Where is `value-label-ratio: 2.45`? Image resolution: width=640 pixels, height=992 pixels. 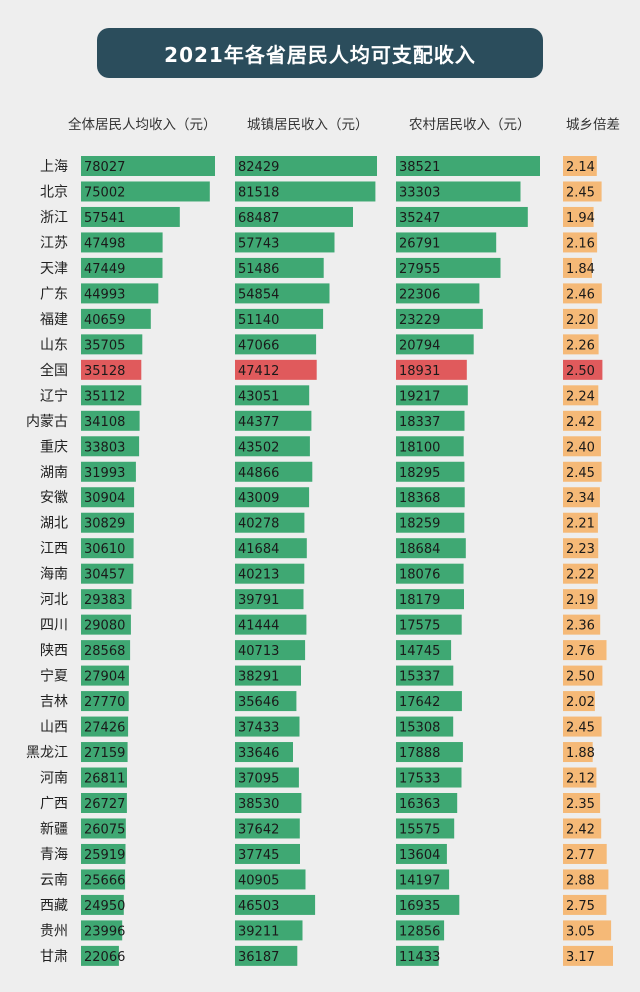 value-label-ratio: 2.45 is located at coordinates (580, 728).